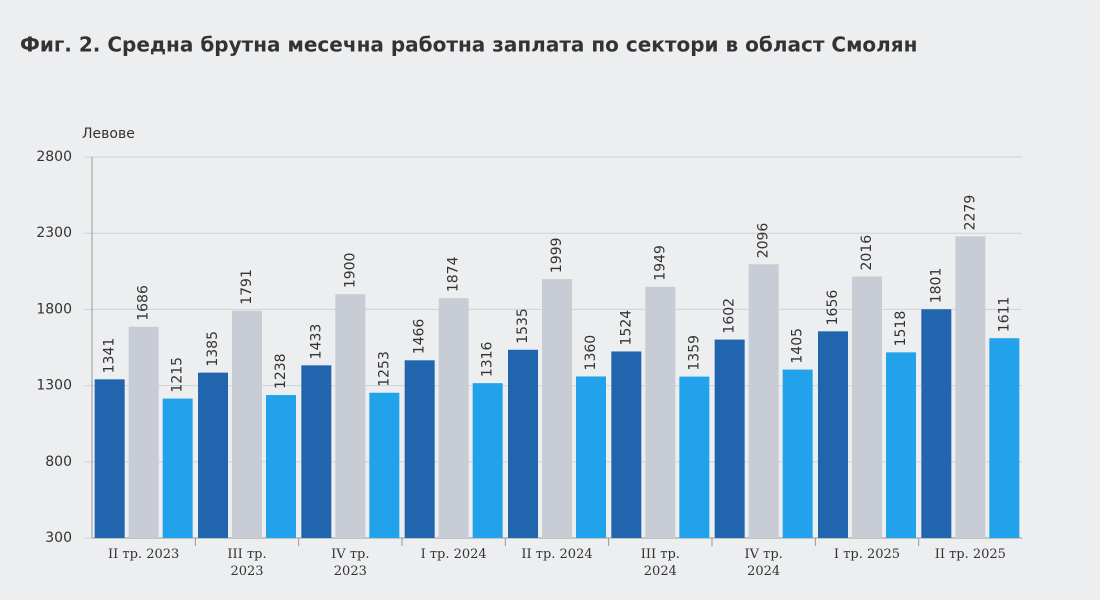  What do you see at coordinates (833, 308) in the screenshot?
I see `data-label: 1656` at bounding box center [833, 308].